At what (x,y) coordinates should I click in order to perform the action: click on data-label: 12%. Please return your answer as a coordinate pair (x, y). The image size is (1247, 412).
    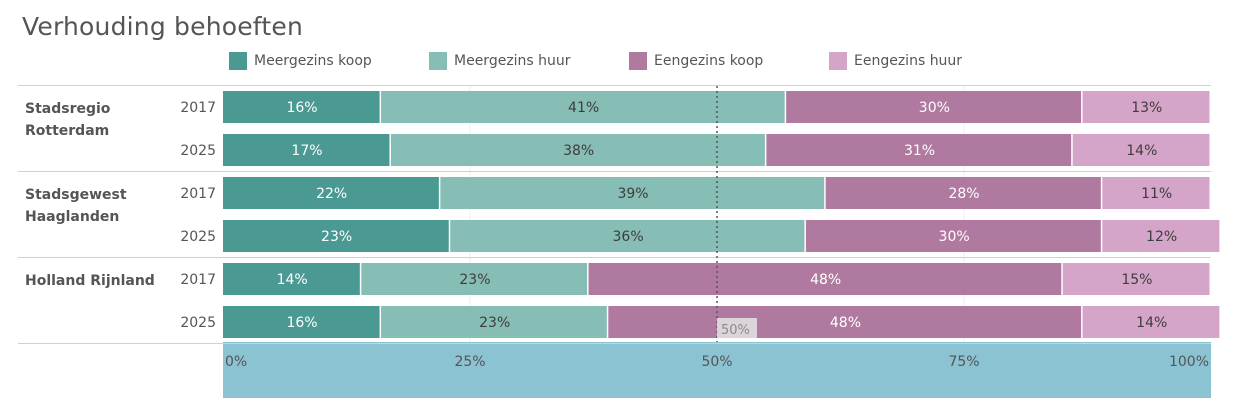
    Looking at the image, I should click on (1161, 237).